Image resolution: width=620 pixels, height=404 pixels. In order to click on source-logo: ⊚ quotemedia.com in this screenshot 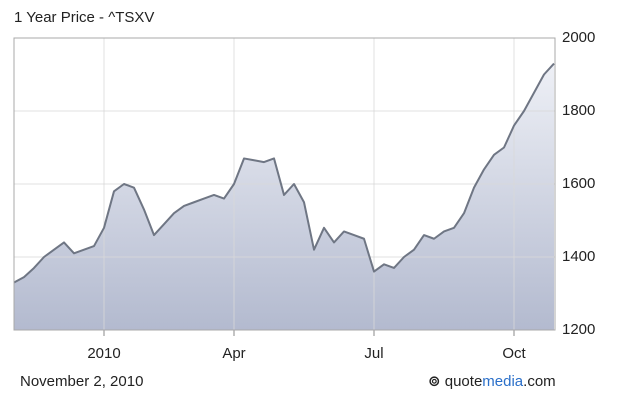, I will do `click(492, 381)`.